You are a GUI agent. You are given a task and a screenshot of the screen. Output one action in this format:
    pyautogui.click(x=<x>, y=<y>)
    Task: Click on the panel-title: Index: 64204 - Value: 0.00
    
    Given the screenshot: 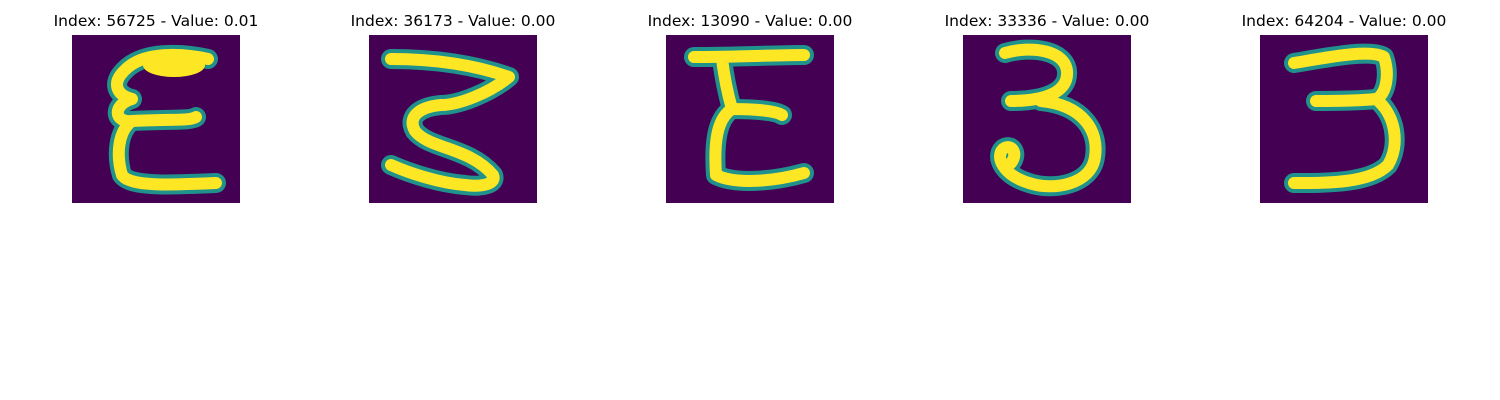 What is the action you would take?
    pyautogui.click(x=1344, y=21)
    